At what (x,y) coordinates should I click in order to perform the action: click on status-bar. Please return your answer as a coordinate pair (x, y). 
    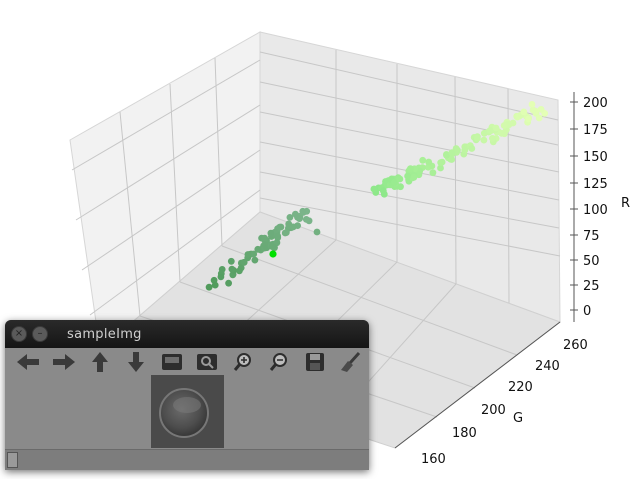
    Looking at the image, I should click on (187, 459).